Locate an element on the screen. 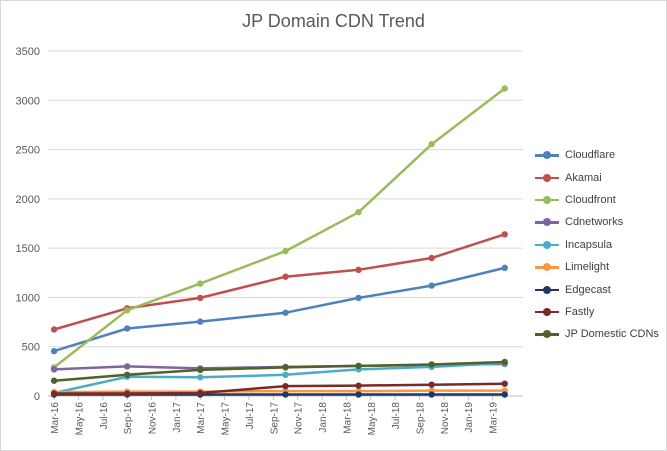 Image resolution: width=667 pixels, height=451 pixels. x-tick-label: Jan-17 is located at coordinates (177, 417).